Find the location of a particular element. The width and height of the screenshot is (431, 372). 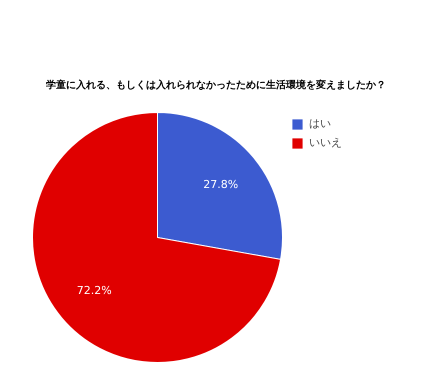

legend-label: いいえ is located at coordinates (325, 142).